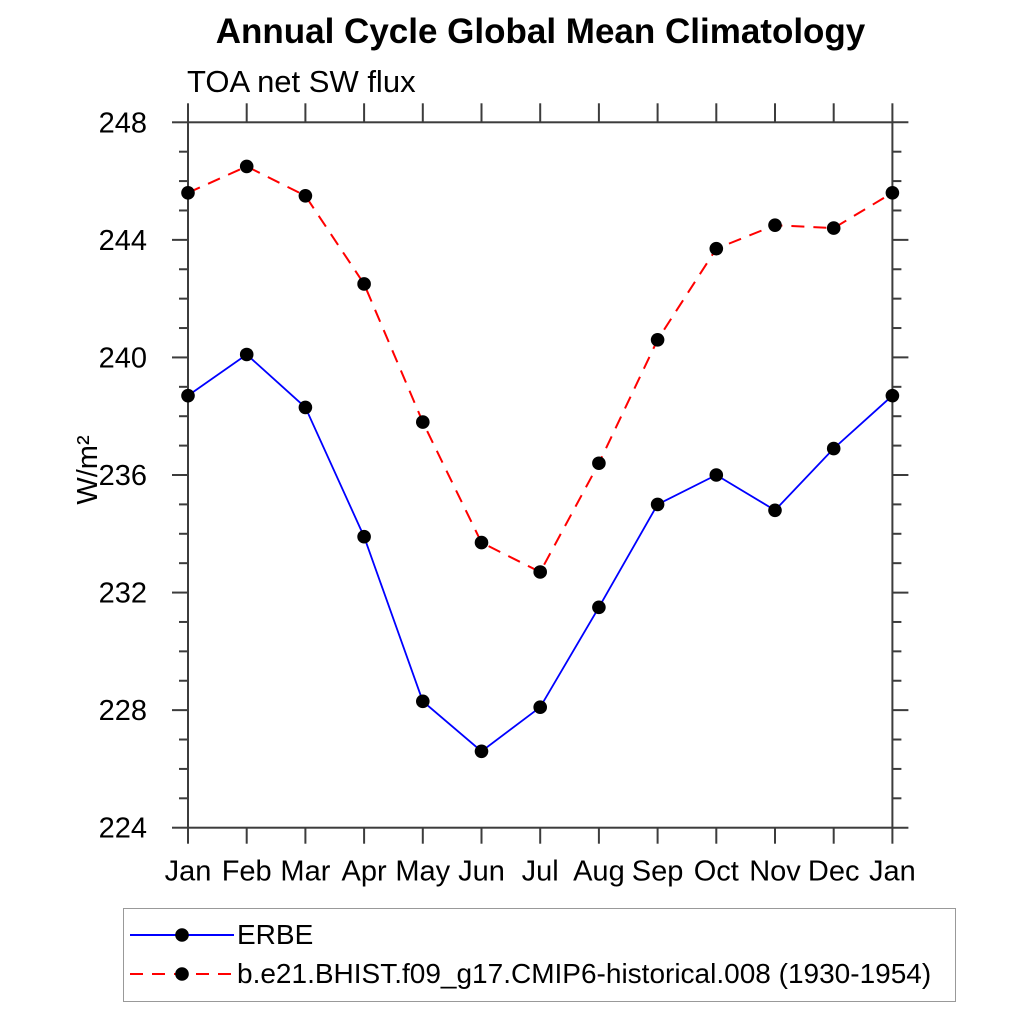 Image resolution: width=1024 pixels, height=1024 pixels. What do you see at coordinates (182, 974) in the screenshot?
I see `legend-line-sample-dashed` at bounding box center [182, 974].